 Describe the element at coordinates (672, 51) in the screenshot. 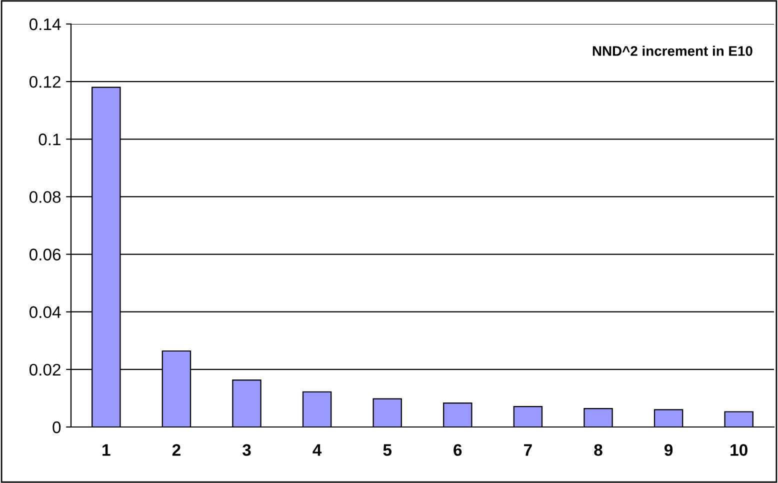

I see `annotation: NND^2 increment in E10` at that location.